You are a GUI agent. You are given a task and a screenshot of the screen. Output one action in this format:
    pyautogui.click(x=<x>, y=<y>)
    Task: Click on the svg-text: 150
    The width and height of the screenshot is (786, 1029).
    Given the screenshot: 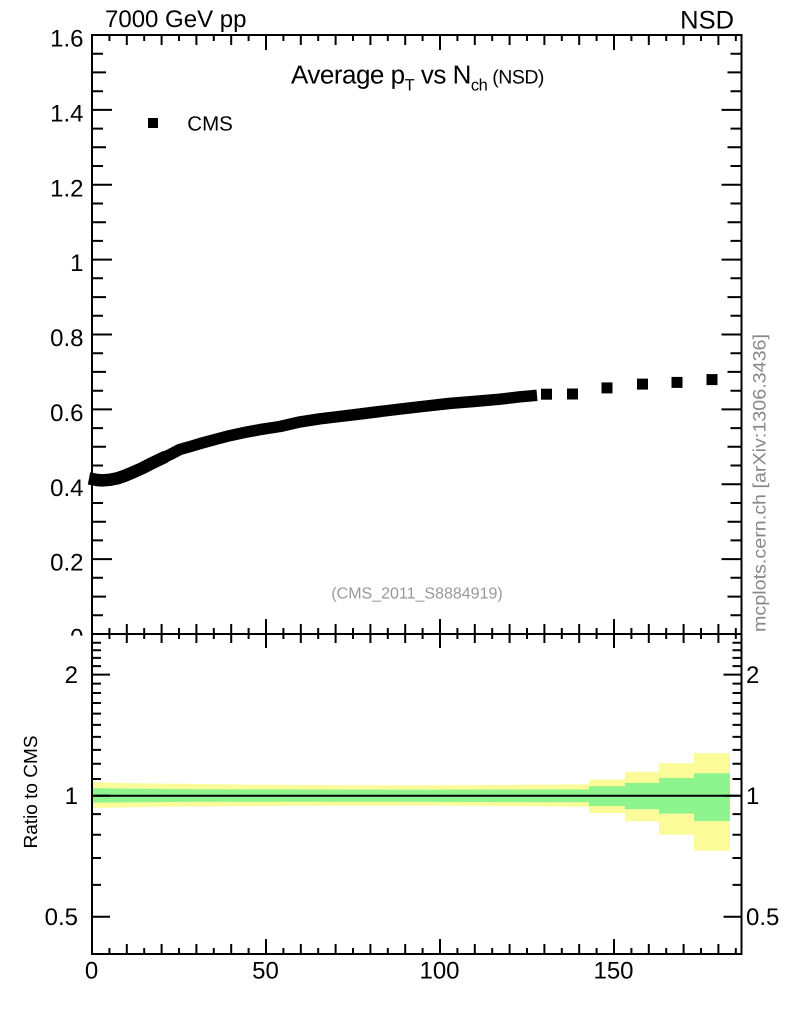 What is the action you would take?
    pyautogui.click(x=613, y=970)
    